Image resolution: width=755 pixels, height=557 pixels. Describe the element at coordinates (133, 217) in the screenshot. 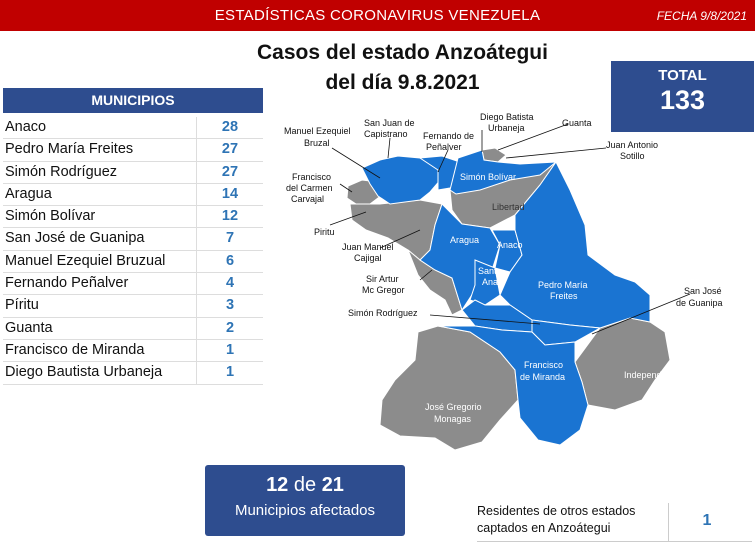

I see `table-row: Simón Bolívar 12` at that location.